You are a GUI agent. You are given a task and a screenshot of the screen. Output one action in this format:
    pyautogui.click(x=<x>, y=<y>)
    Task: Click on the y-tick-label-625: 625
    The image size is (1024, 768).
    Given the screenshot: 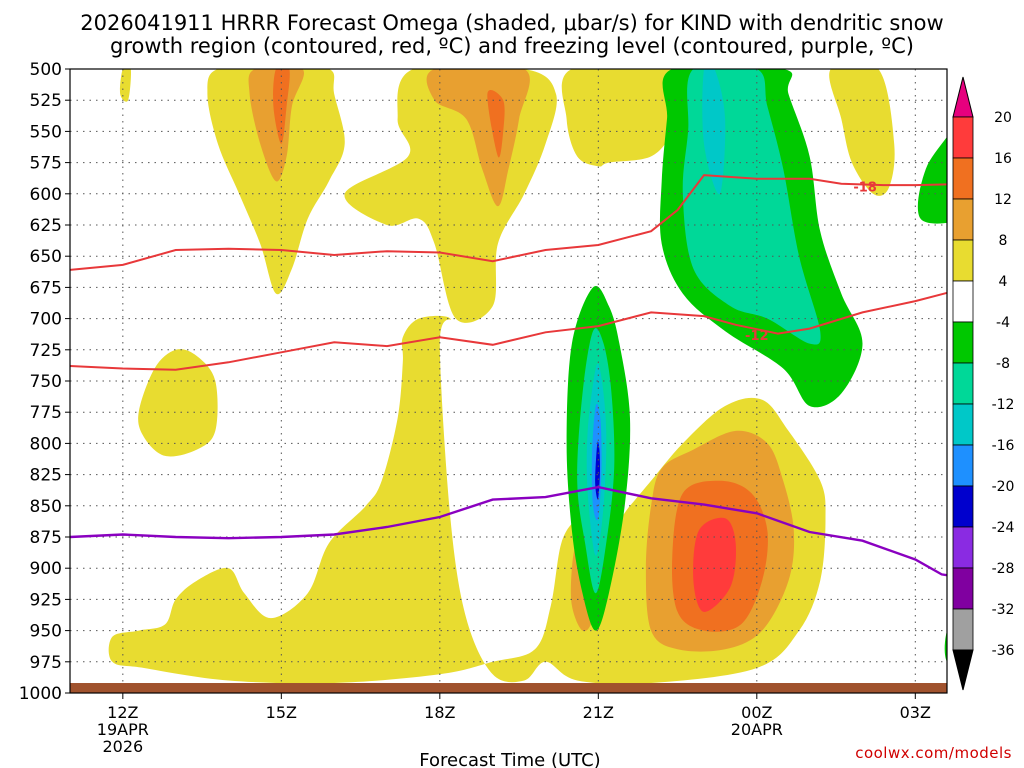 What is the action you would take?
    pyautogui.click(x=46, y=226)
    